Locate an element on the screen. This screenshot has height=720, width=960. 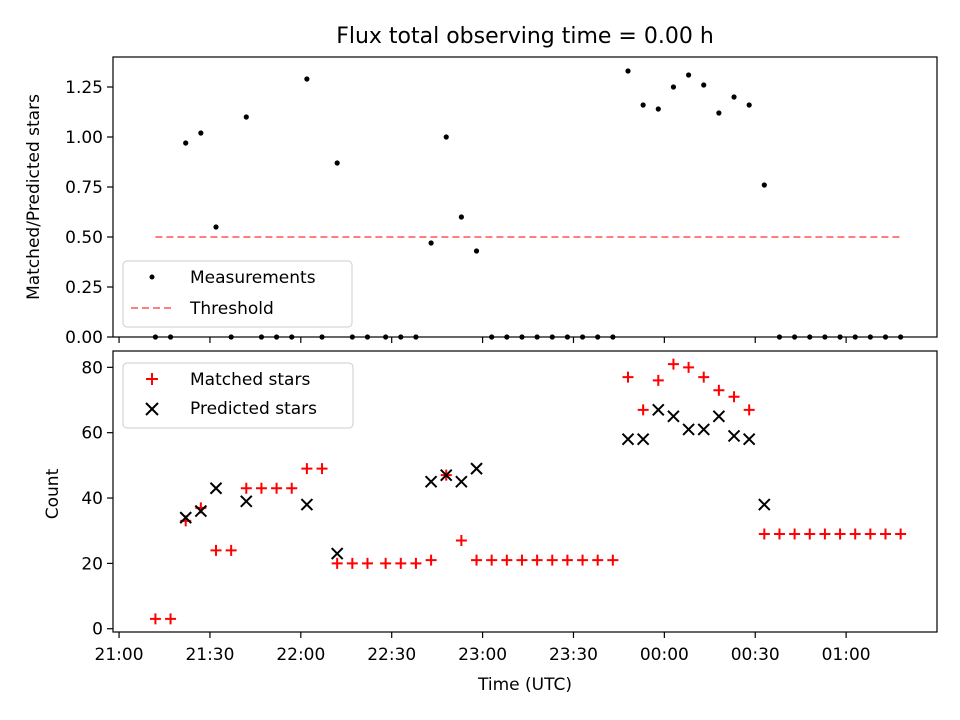
count-ytick-label-3: 60 is located at coordinates (92, 434).